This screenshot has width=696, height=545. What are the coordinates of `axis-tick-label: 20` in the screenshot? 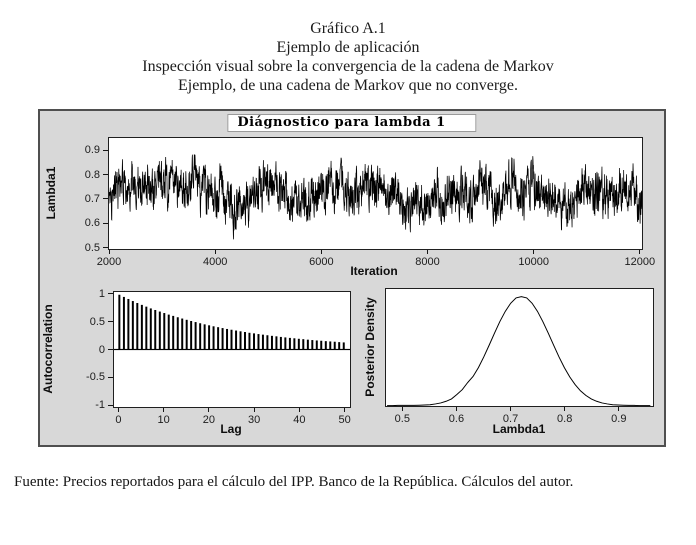 It's located at (209, 420).